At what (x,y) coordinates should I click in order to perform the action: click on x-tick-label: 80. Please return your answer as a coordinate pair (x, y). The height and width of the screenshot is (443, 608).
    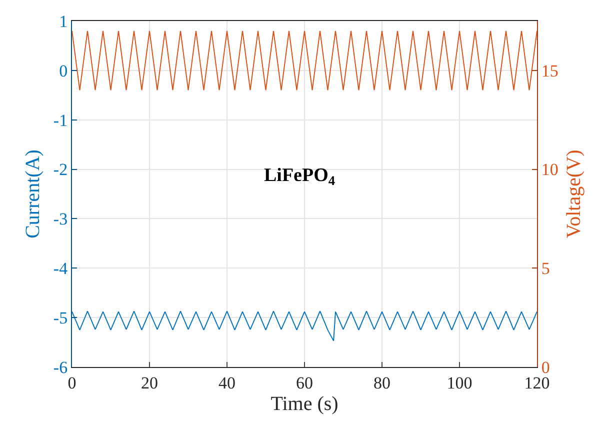
    Looking at the image, I should click on (382, 382).